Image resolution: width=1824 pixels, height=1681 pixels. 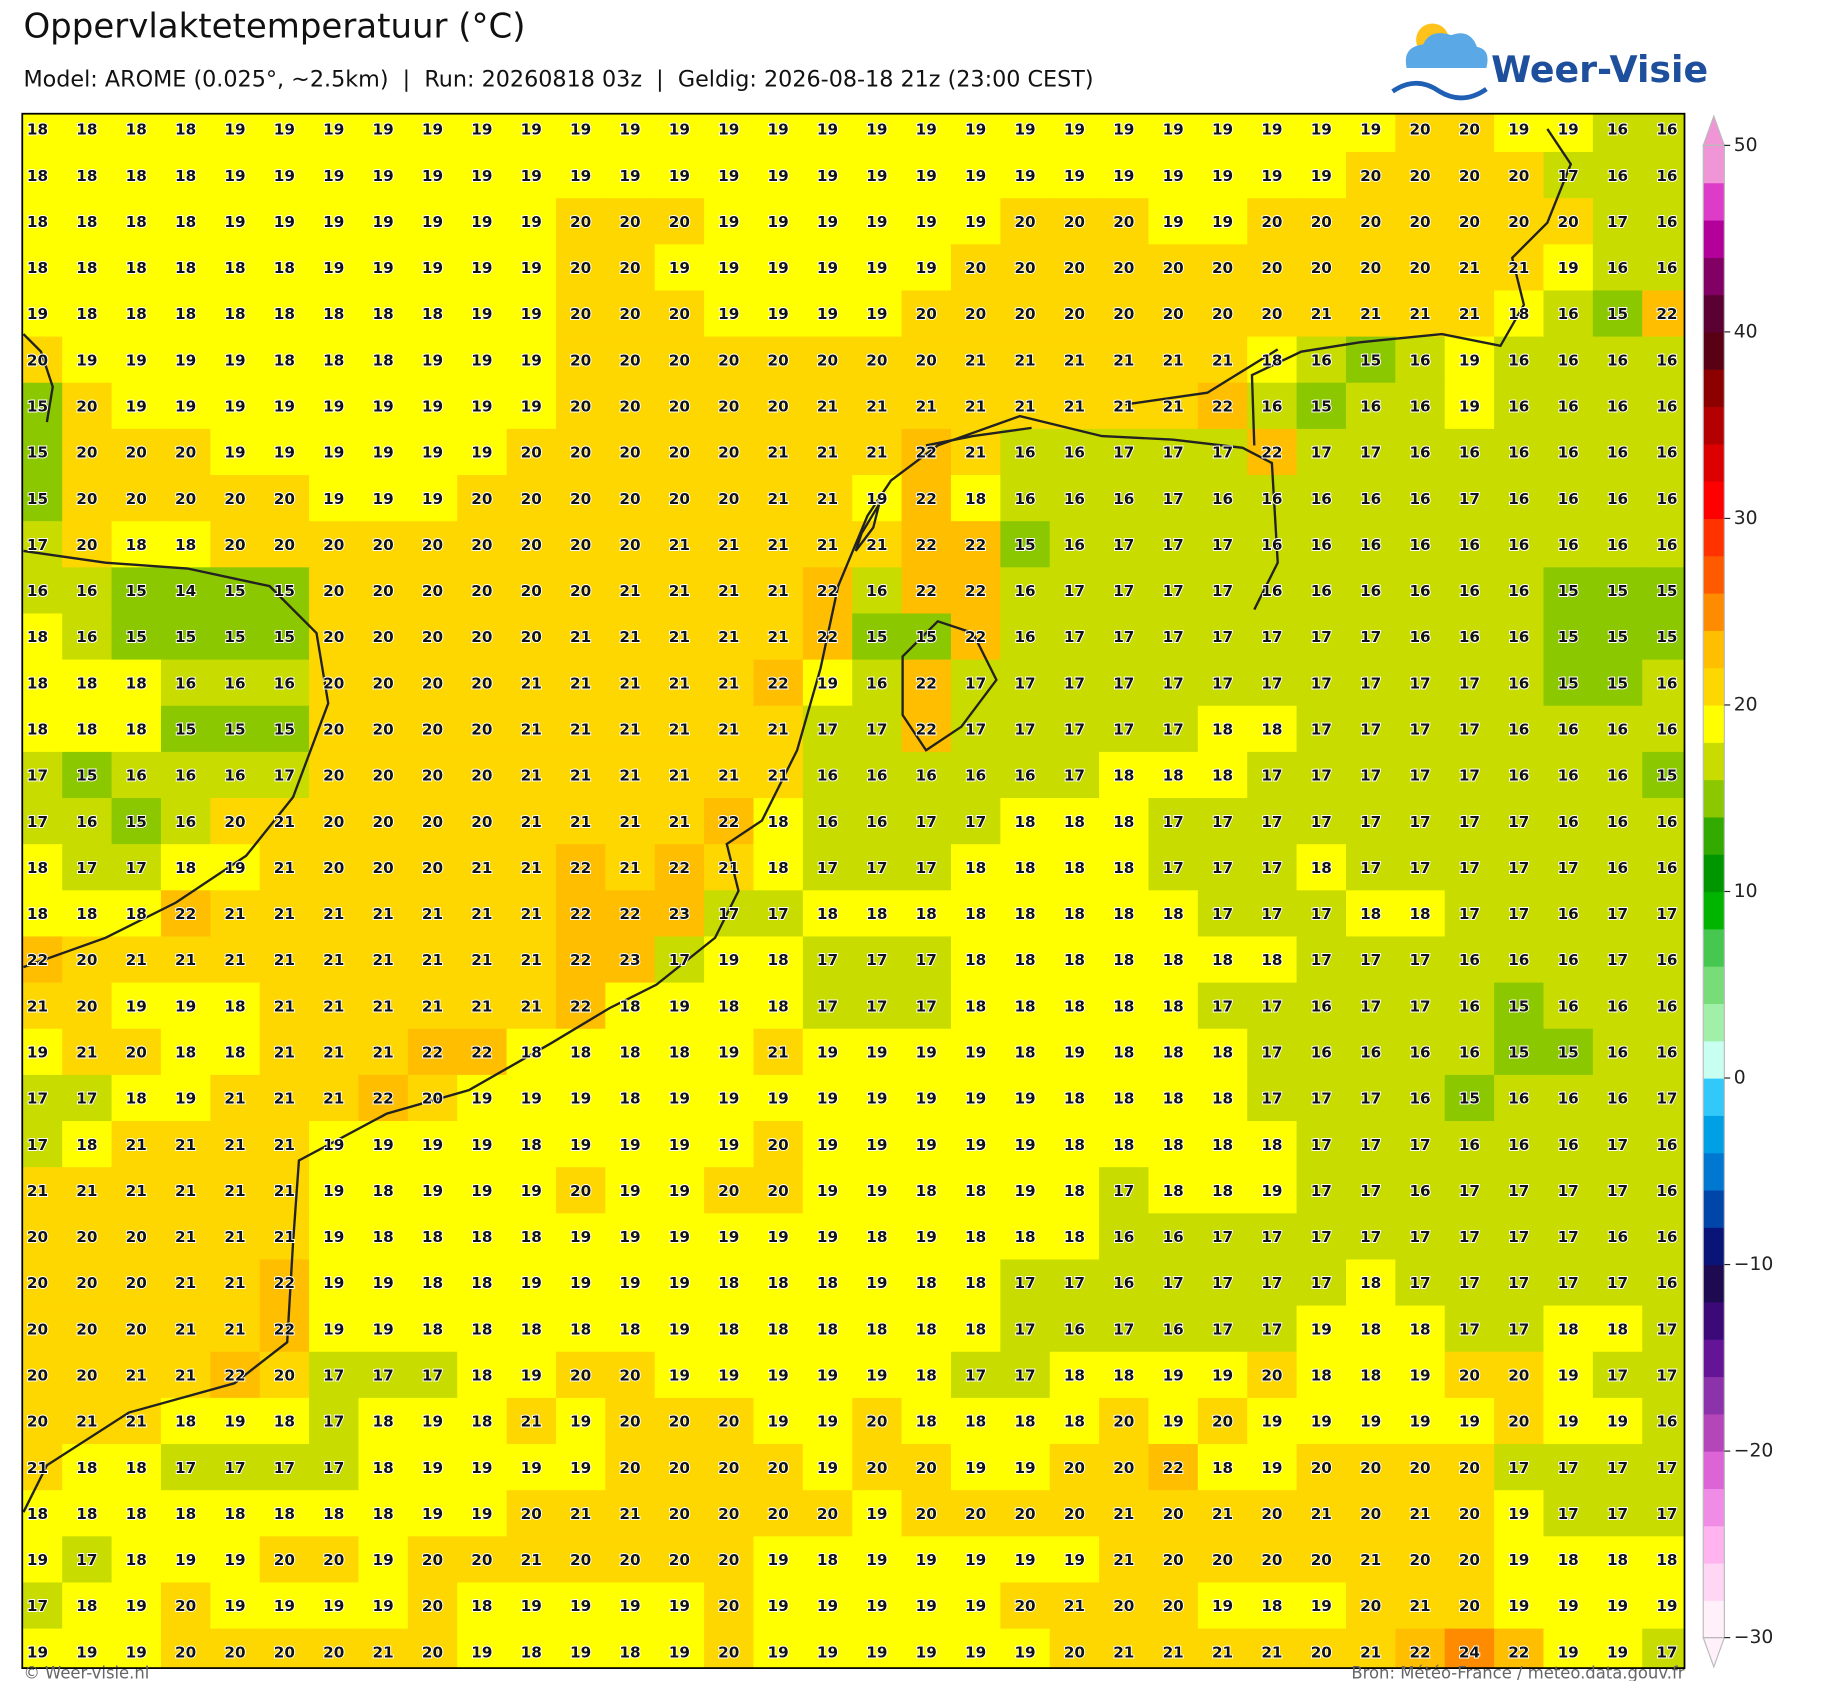 What do you see at coordinates (176, 759) in the screenshot?
I see `coastline` at bounding box center [176, 759].